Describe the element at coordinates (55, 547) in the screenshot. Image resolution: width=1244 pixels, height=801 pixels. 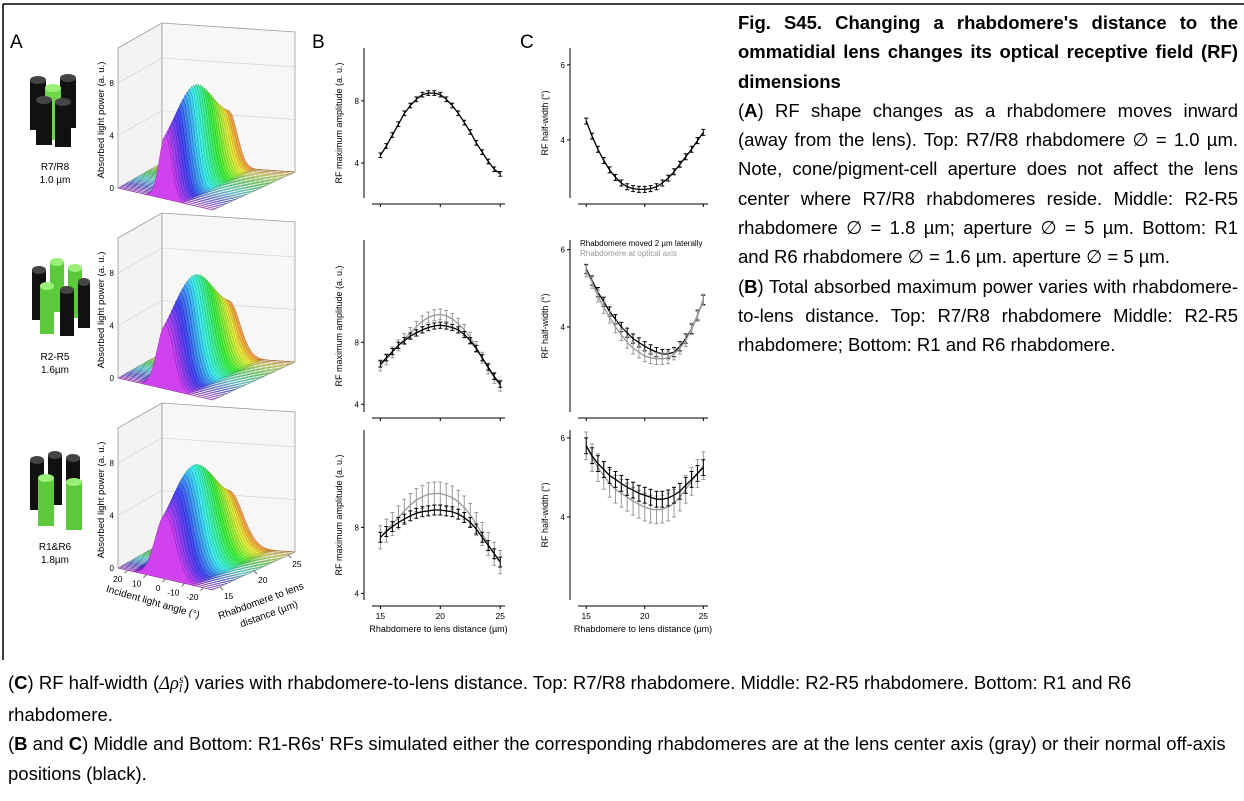
I see `rhabdomere-name: R1&R6` at that location.